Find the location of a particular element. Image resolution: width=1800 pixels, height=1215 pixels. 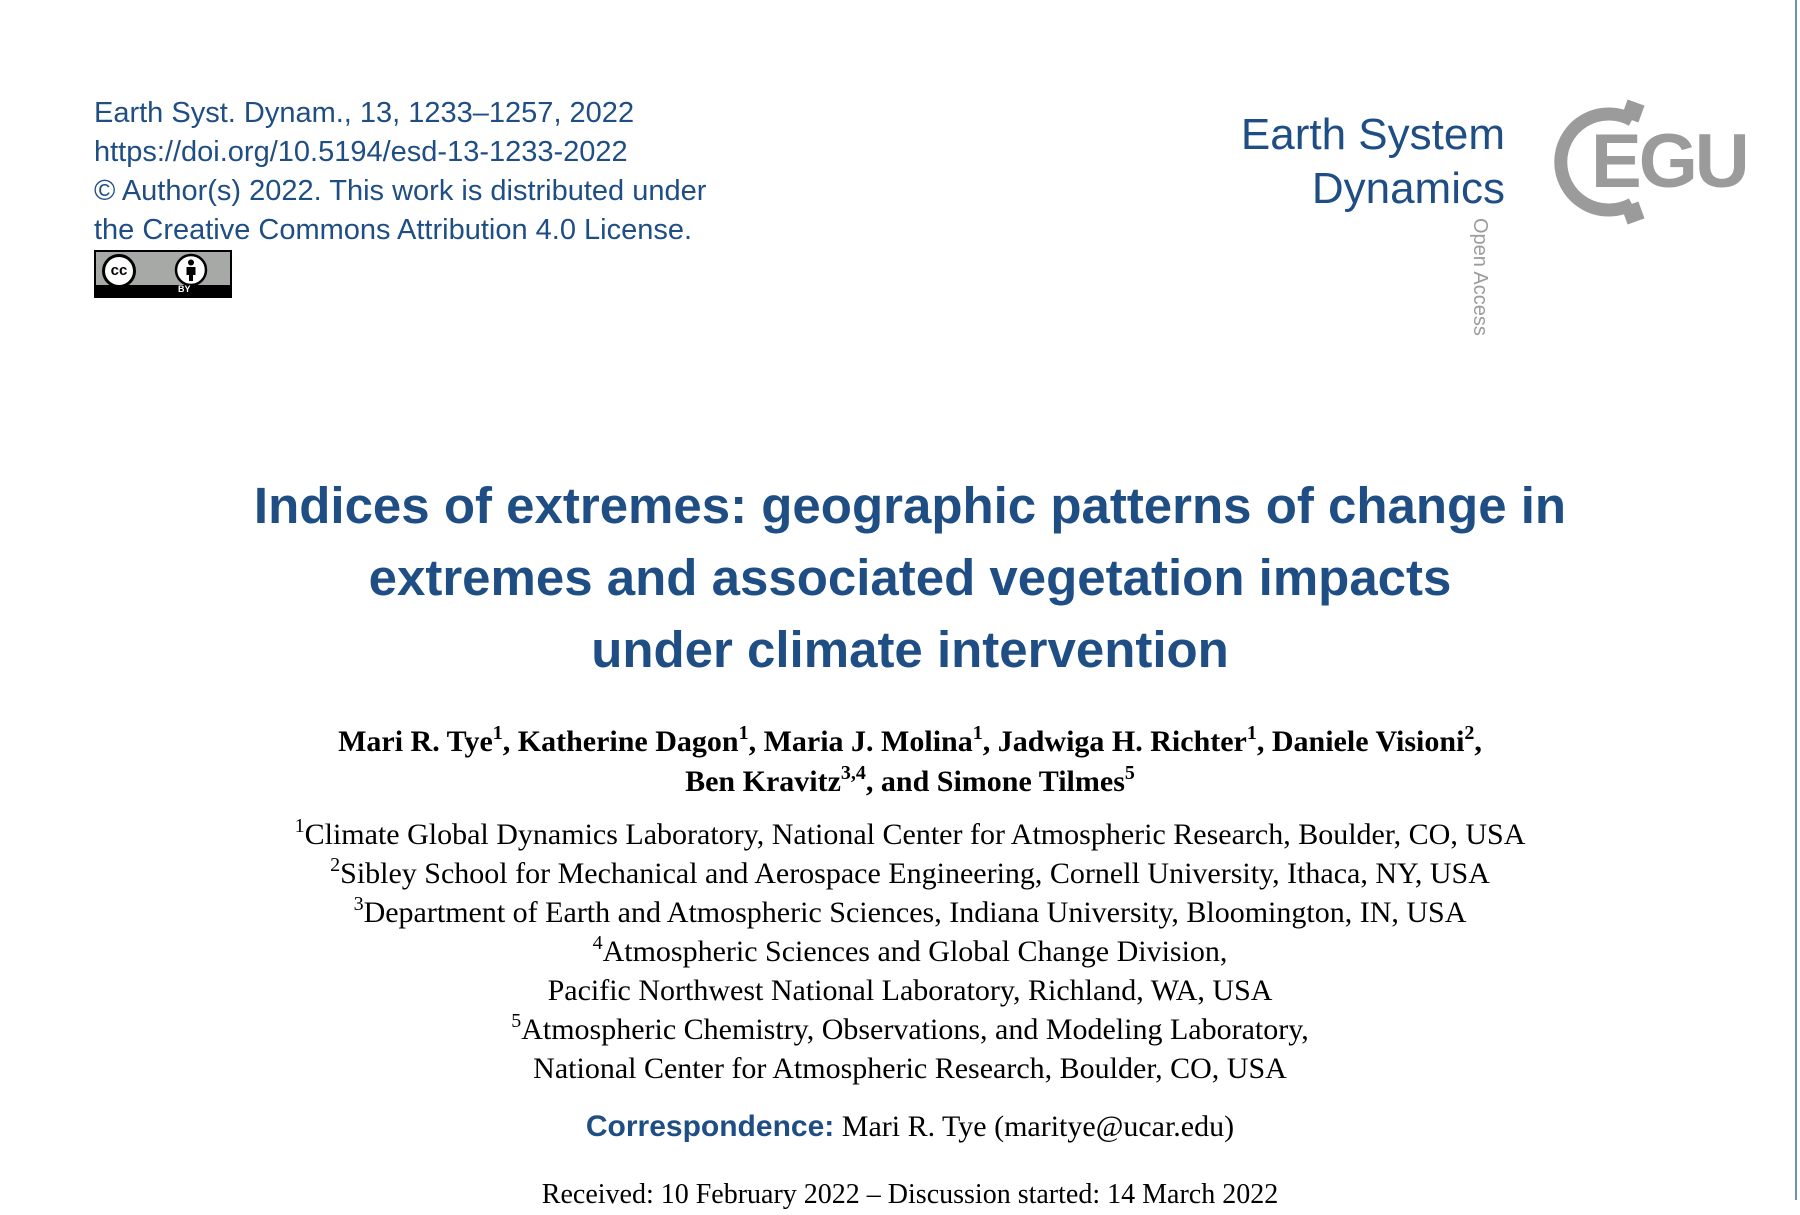

affiliation-number: 5 is located at coordinates (516, 1021).